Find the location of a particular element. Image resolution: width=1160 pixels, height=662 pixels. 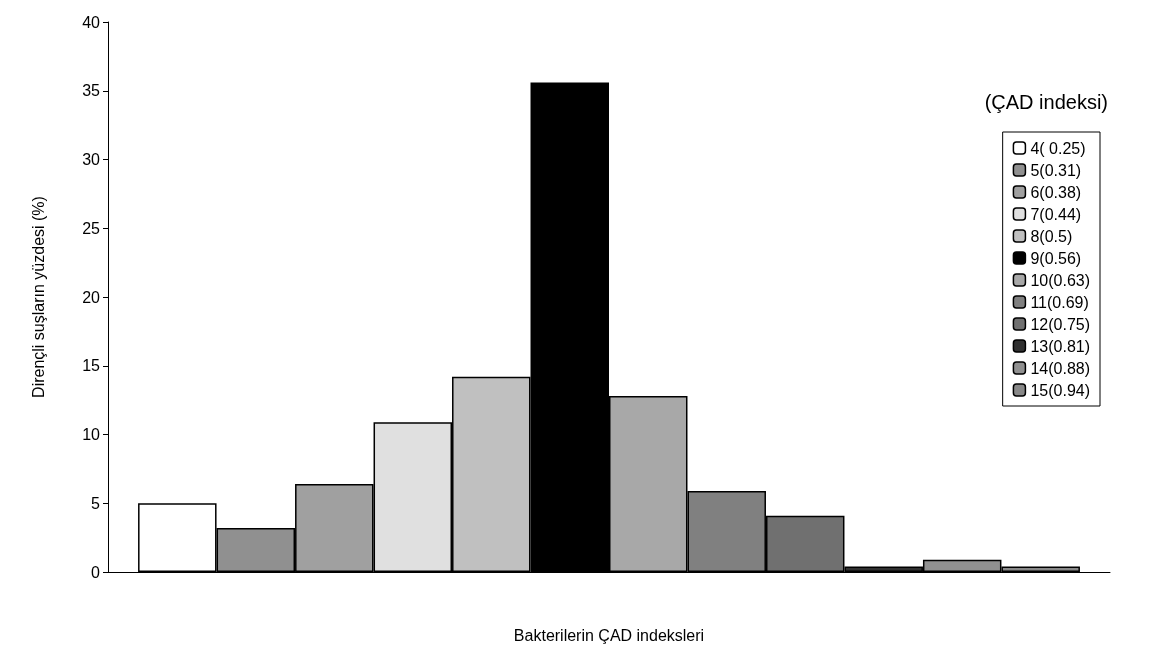

legend-label: 12(0.75) is located at coordinates (1060, 324).